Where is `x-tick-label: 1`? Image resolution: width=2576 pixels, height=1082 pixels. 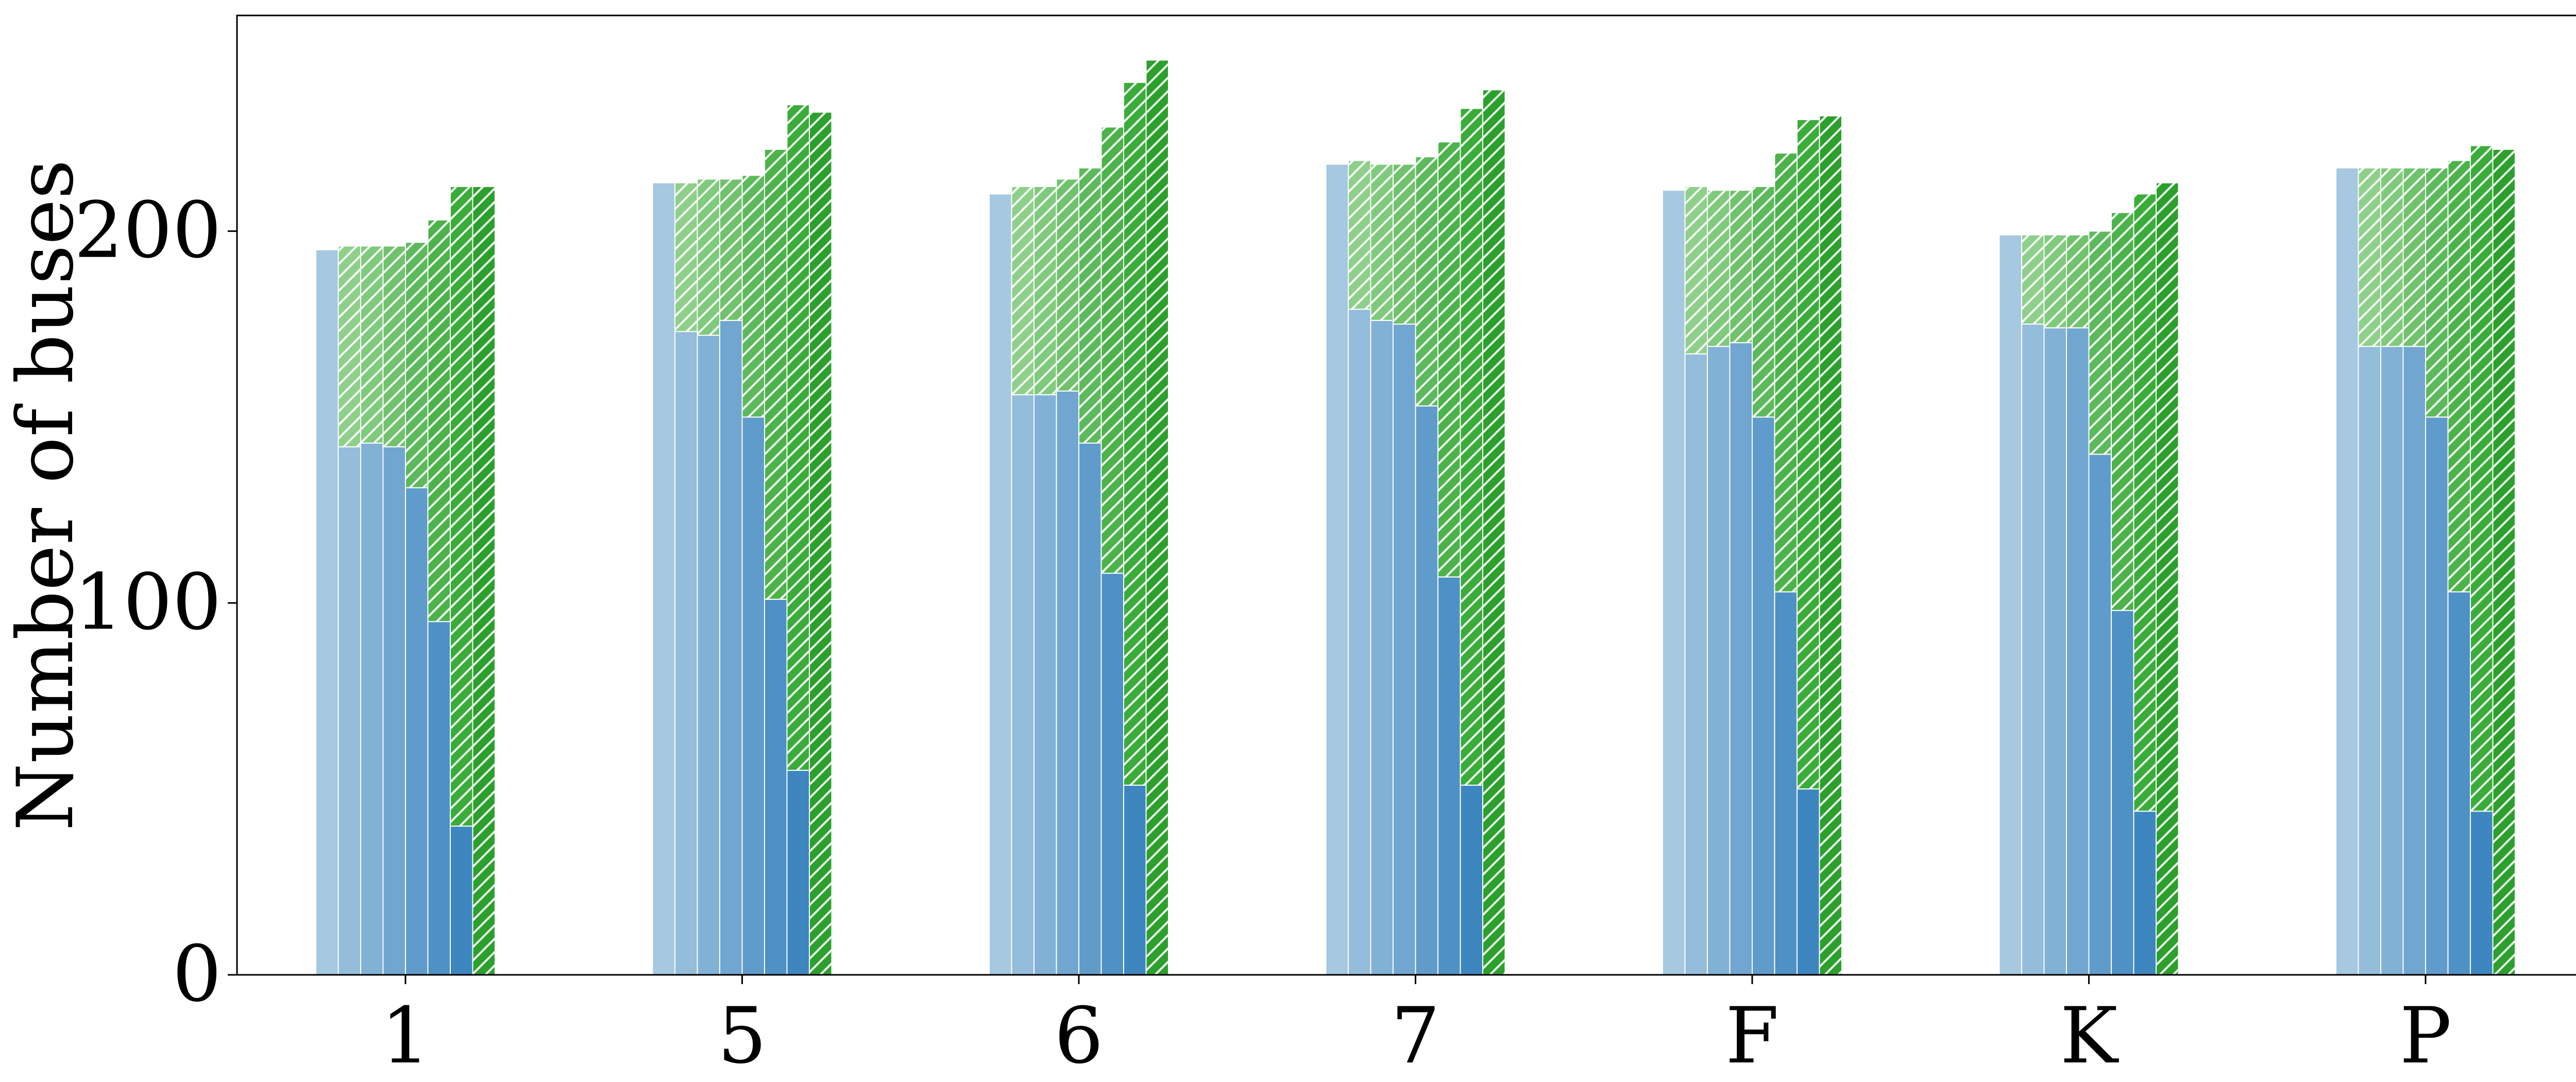 x-tick-label: 1 is located at coordinates (405, 1036).